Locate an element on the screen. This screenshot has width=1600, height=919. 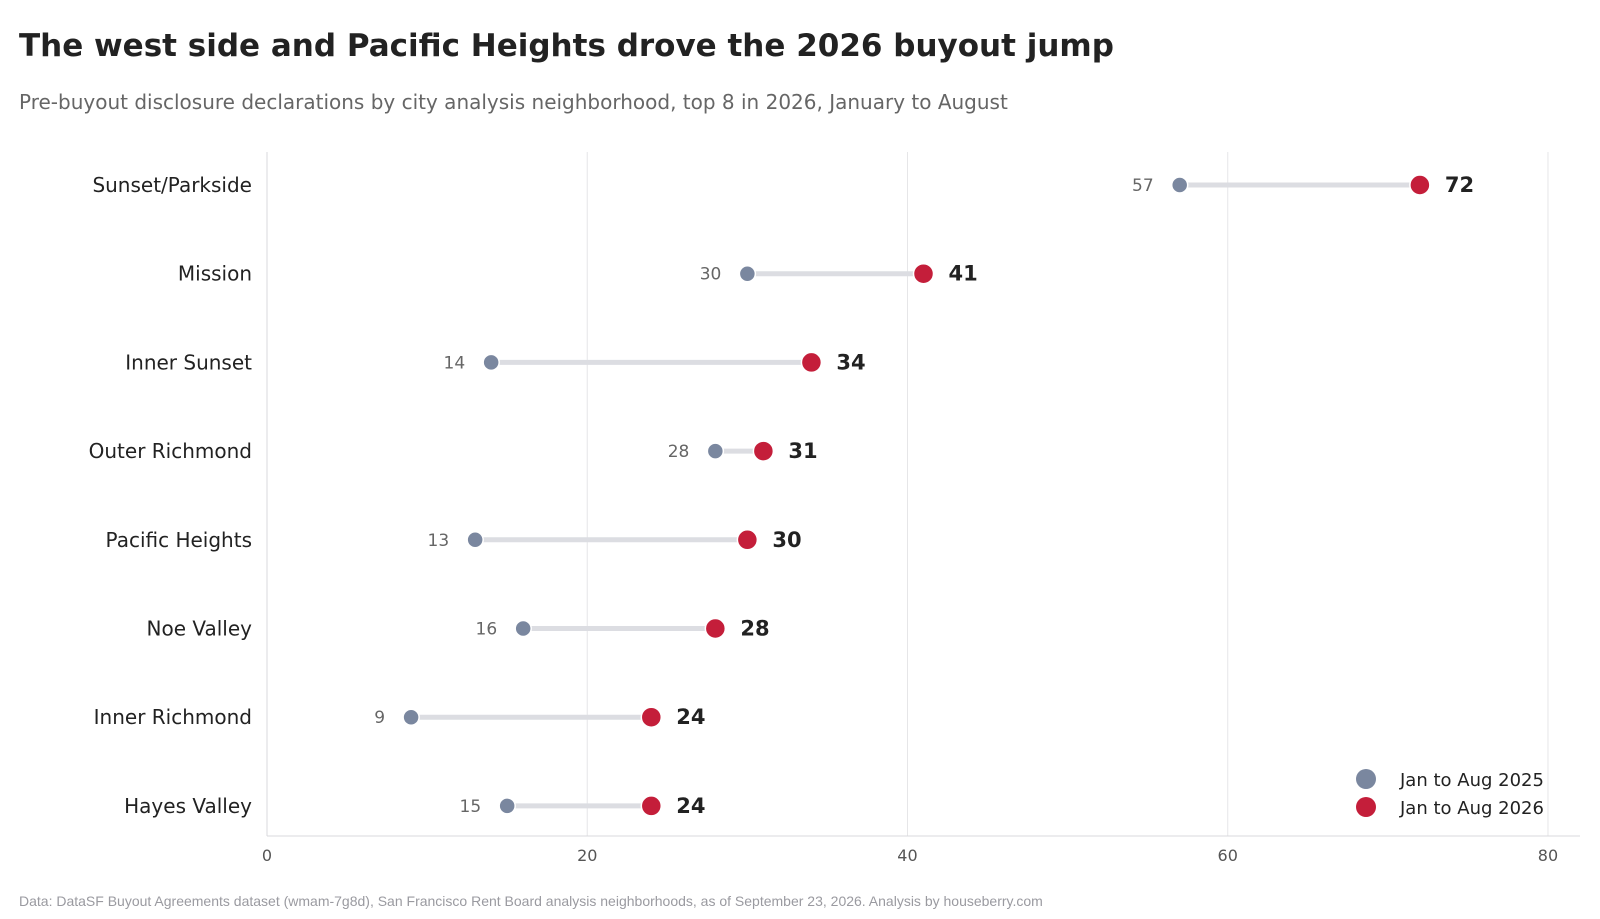
legend-label-2025: Jan to Aug 2025 is located at coordinates (1471, 780).